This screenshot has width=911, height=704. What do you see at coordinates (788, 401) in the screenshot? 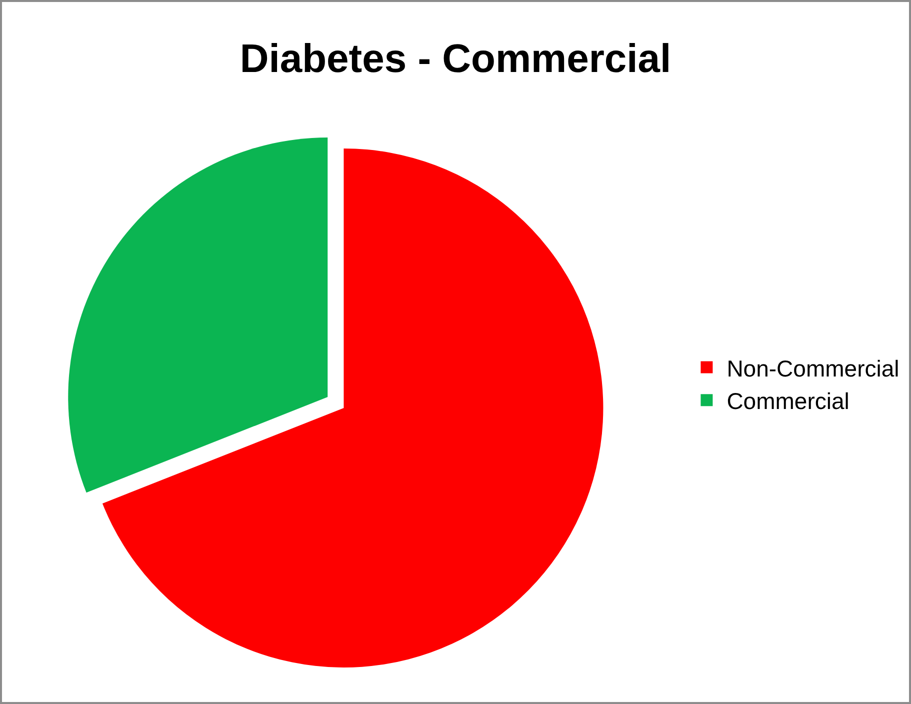
I see `legend-label: Commercial` at bounding box center [788, 401].